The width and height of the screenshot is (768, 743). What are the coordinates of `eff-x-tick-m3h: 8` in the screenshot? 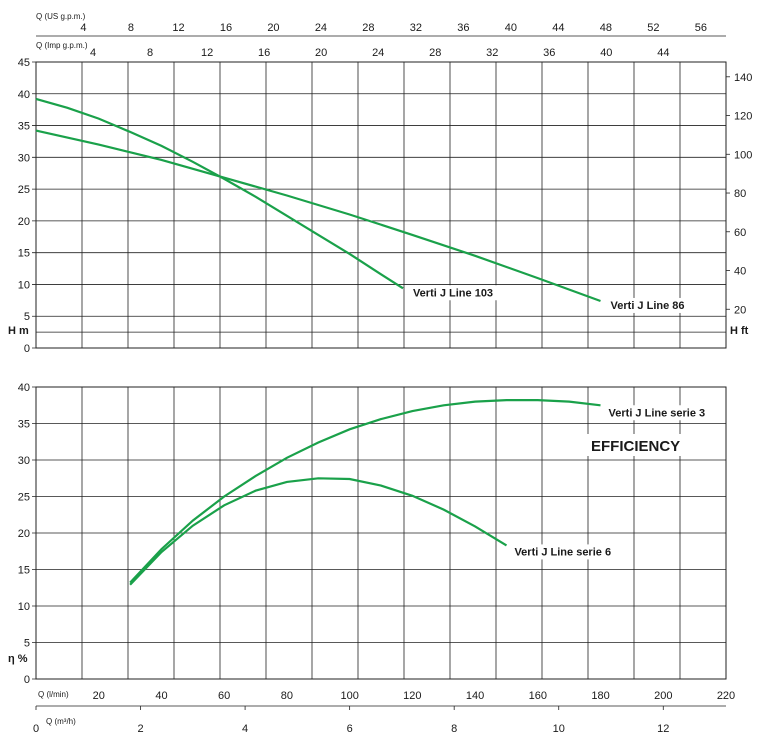 It's located at (454, 729).